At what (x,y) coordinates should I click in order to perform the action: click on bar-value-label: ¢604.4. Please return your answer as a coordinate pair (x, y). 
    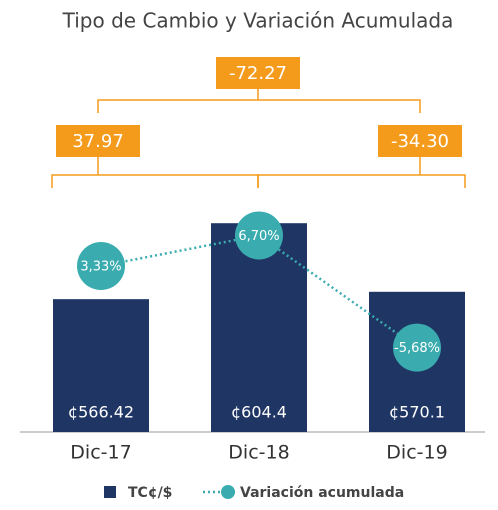
    Looking at the image, I should click on (259, 412).